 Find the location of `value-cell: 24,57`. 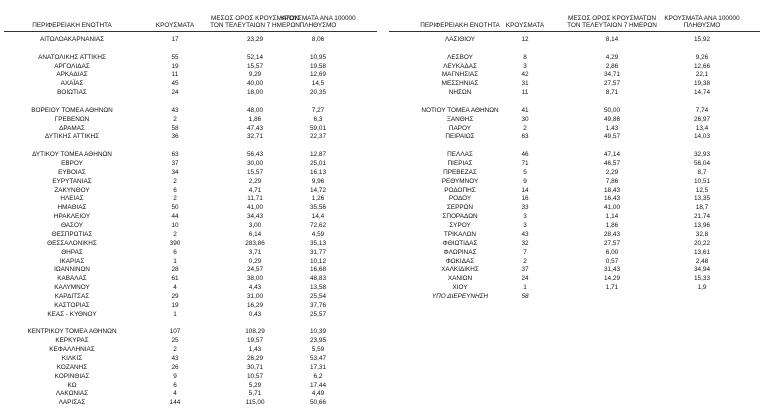

value-cell: 24,57 is located at coordinates (255, 270).